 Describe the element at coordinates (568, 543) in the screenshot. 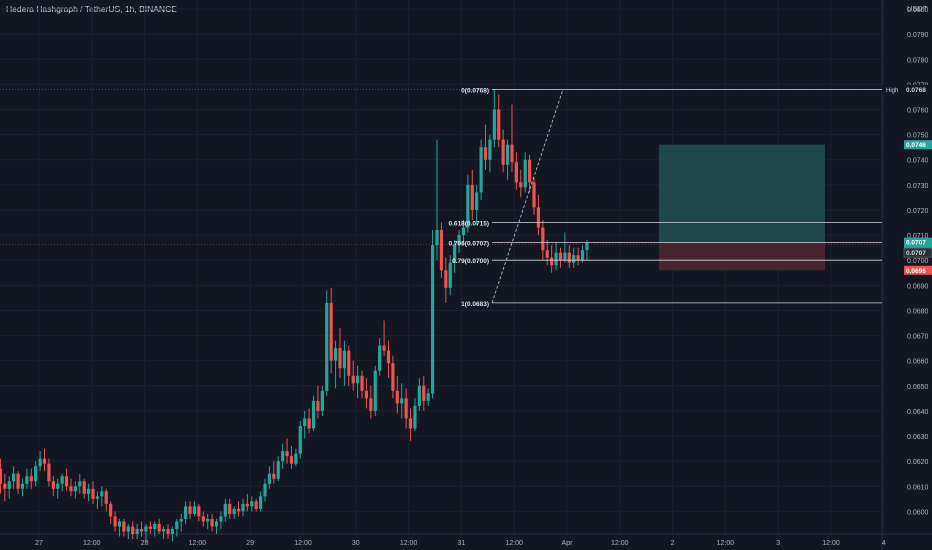

I see `time-tick-label: Apr` at that location.